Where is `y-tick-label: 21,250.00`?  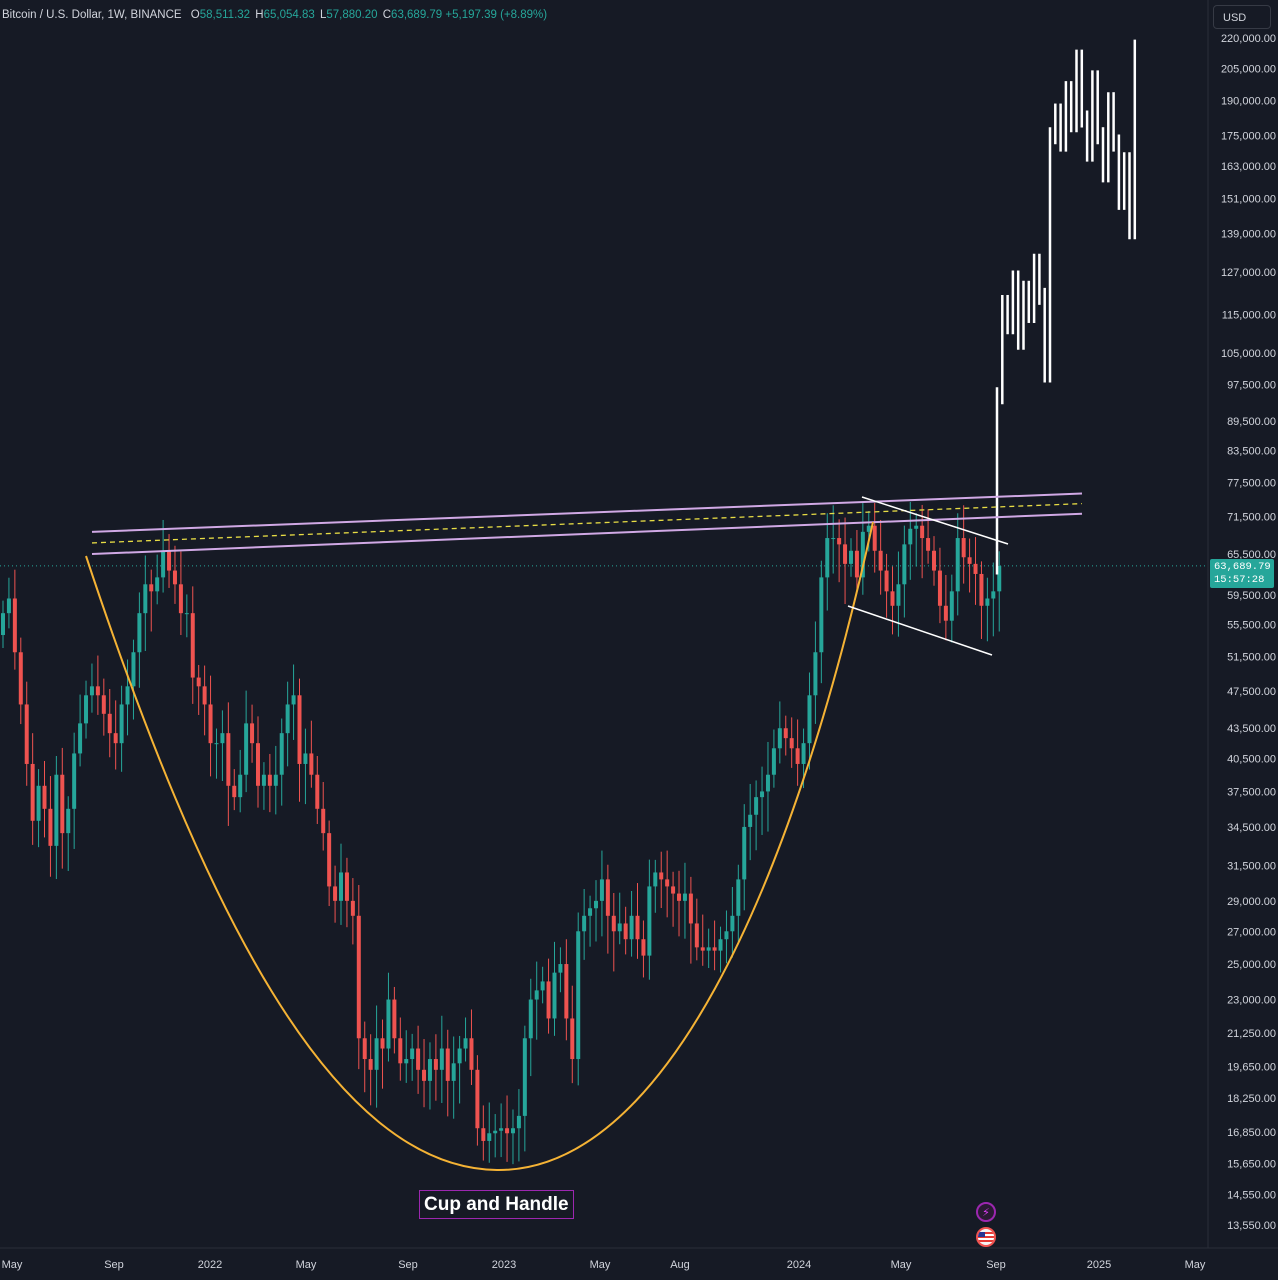
y-tick-label: 21,250.00 is located at coordinates (1251, 1034).